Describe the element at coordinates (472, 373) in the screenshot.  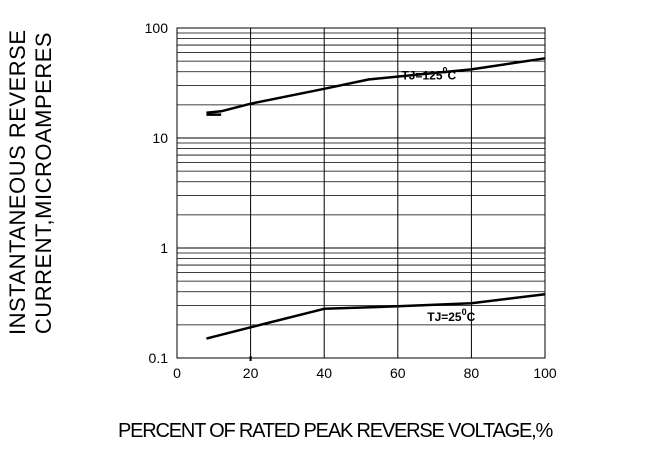
I see `x-tick-label: 80` at that location.